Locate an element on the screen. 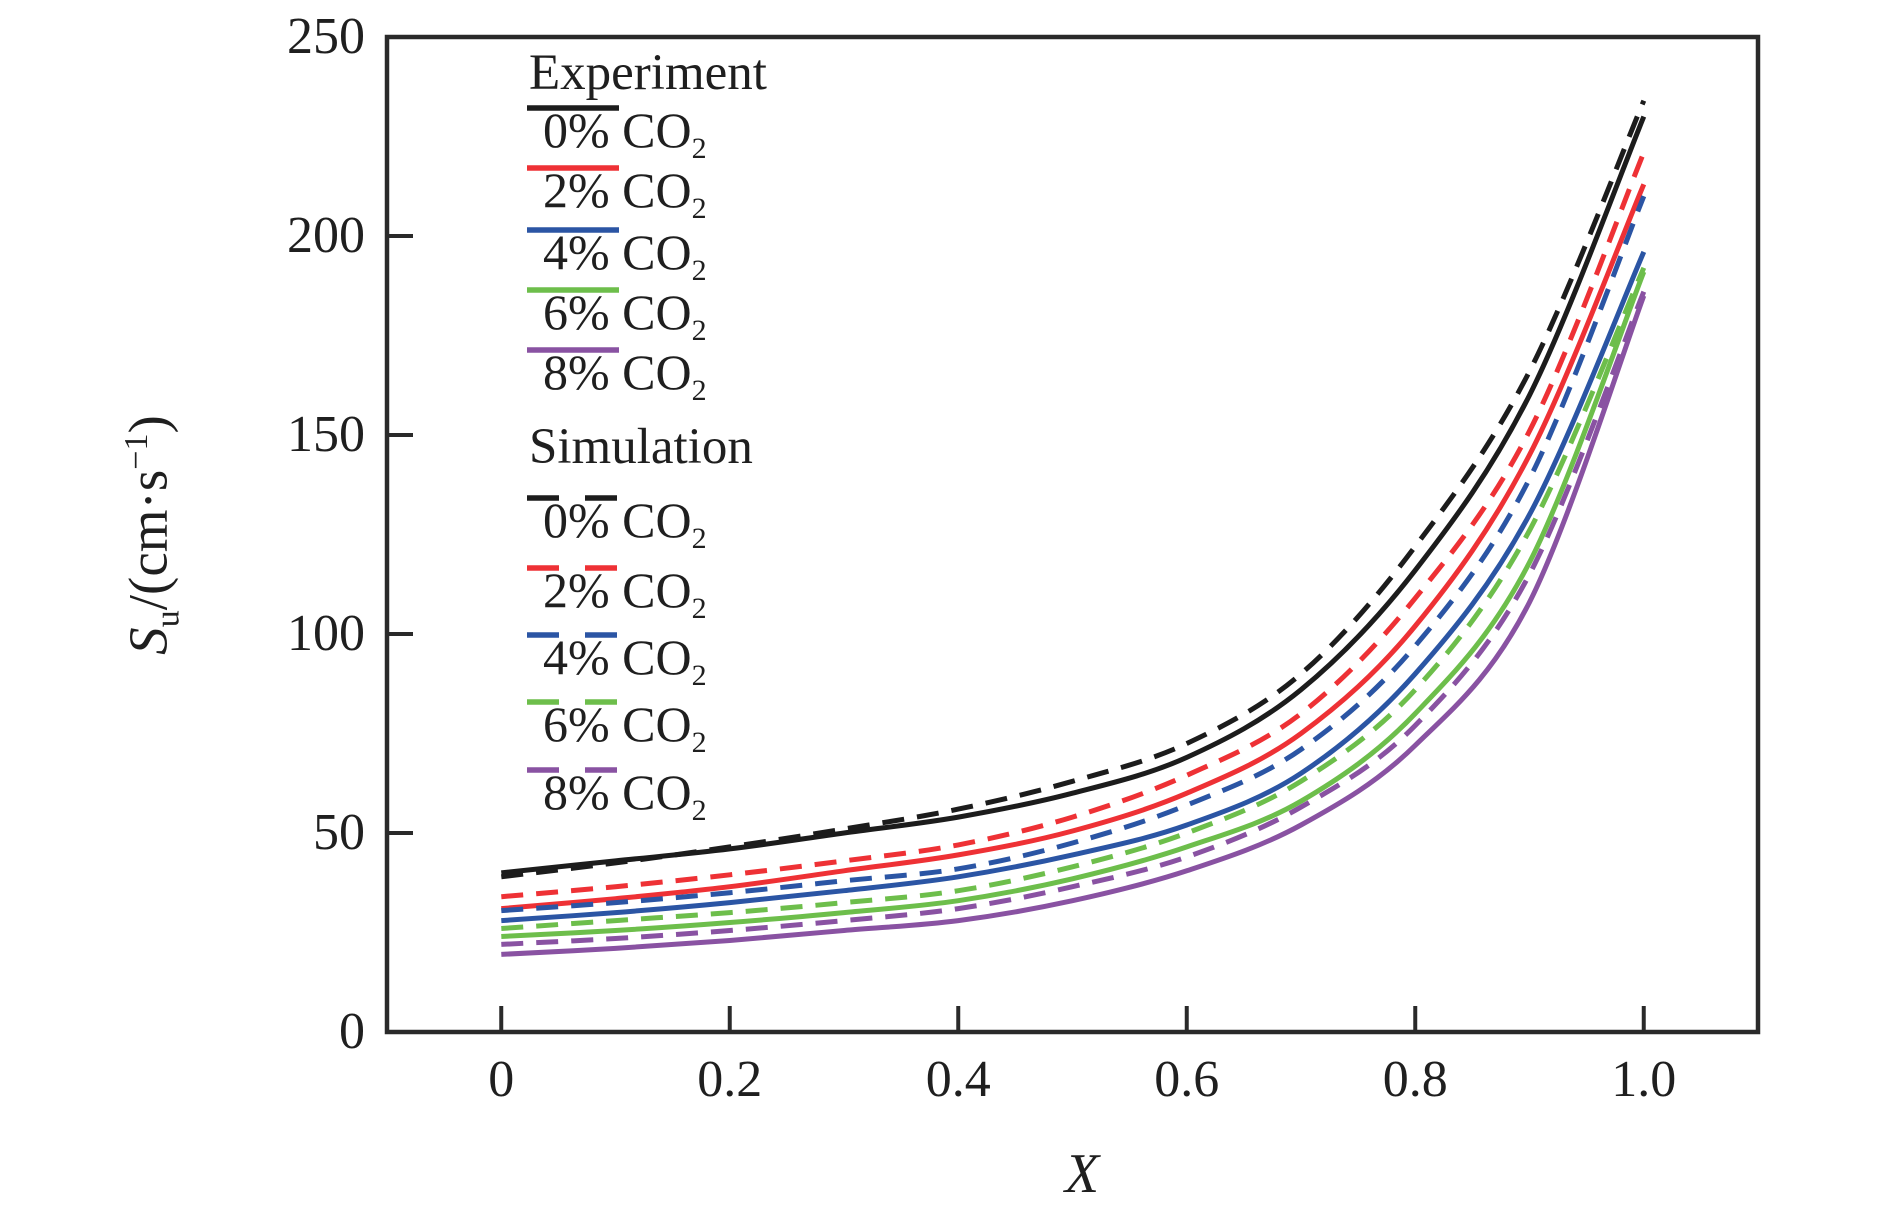 This screenshot has height=1222, width=1890. y-axis-exponent: −1 is located at coordinates (137, 451).